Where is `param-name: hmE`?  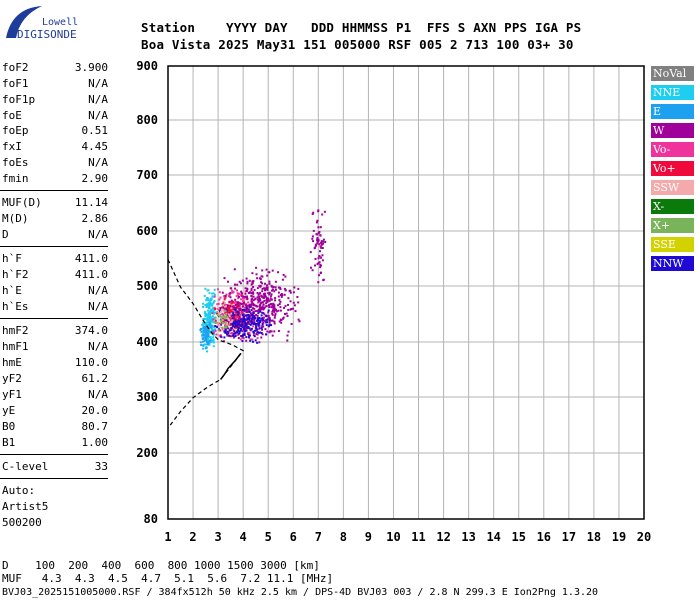 param-name: hmE is located at coordinates (12, 362).